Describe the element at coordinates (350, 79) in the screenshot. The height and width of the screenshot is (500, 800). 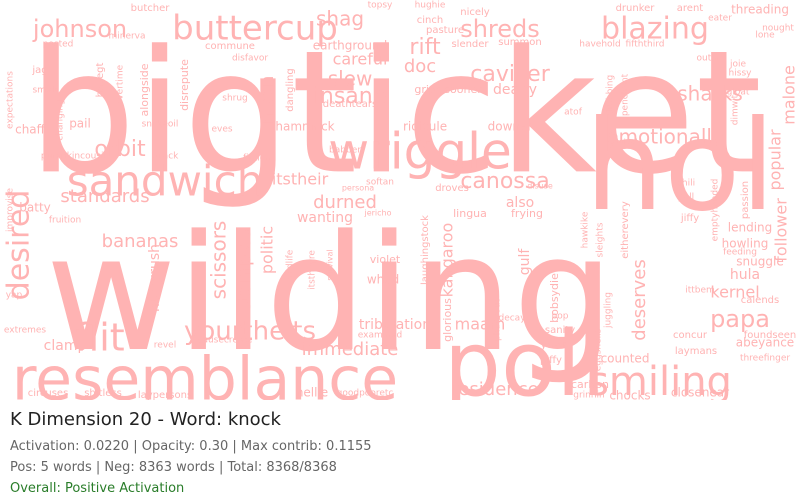
I see `cloud-word: slew` at that location.